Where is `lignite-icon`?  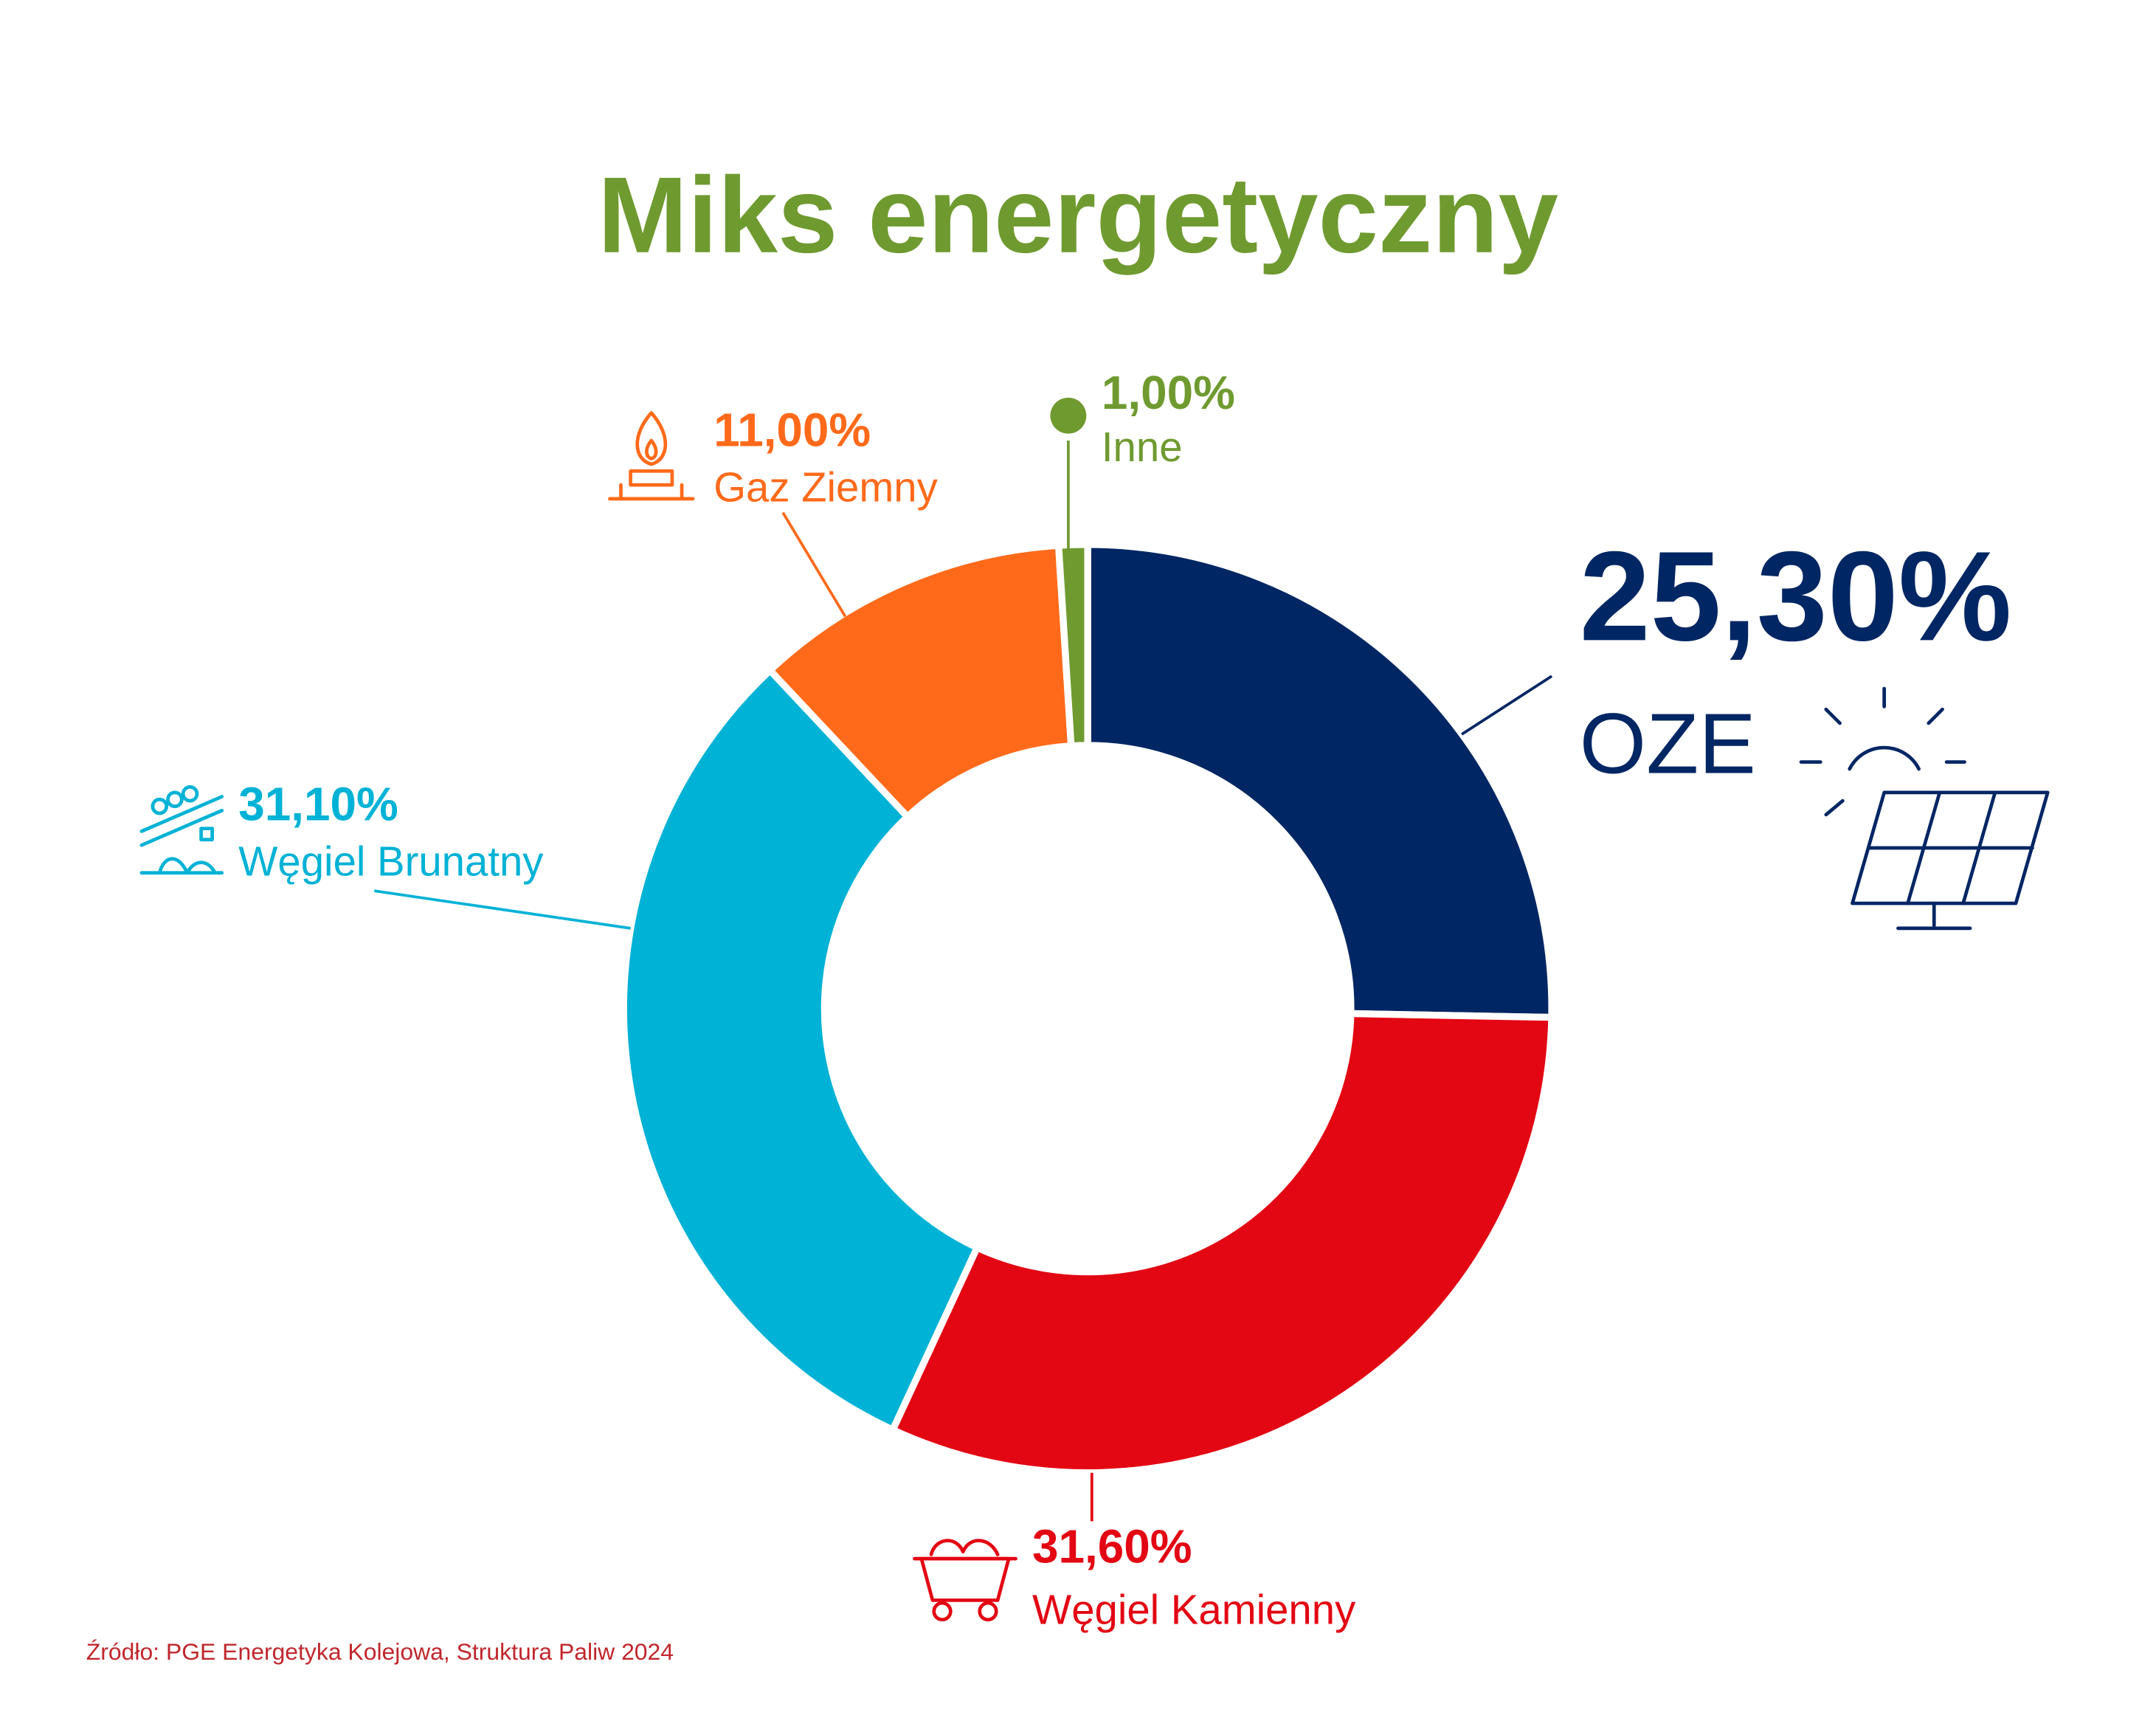
lignite-icon is located at coordinates (181, 830).